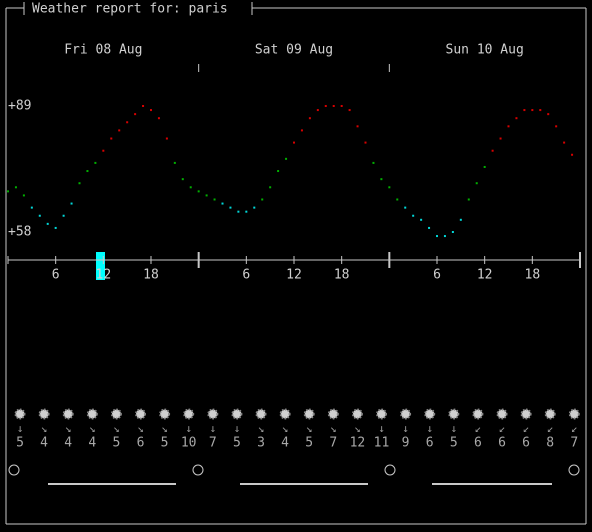 Image resolution: width=592 pixels, height=532 pixels. Describe the element at coordinates (103, 50) in the screenshot. I see `day-label: Fri 08 Aug` at that location.